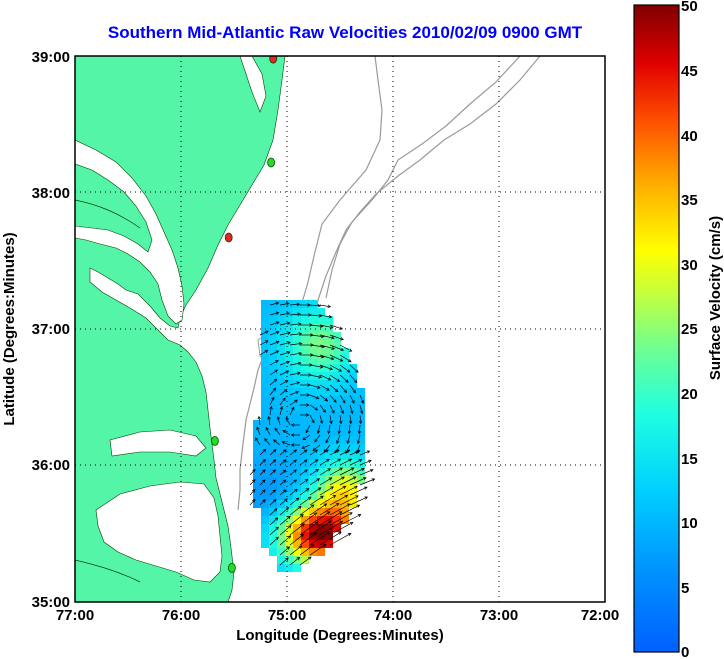 Image resolution: width=724 pixels, height=659 pixels. I want to click on x-tick-label: 72:00, so click(600, 615).